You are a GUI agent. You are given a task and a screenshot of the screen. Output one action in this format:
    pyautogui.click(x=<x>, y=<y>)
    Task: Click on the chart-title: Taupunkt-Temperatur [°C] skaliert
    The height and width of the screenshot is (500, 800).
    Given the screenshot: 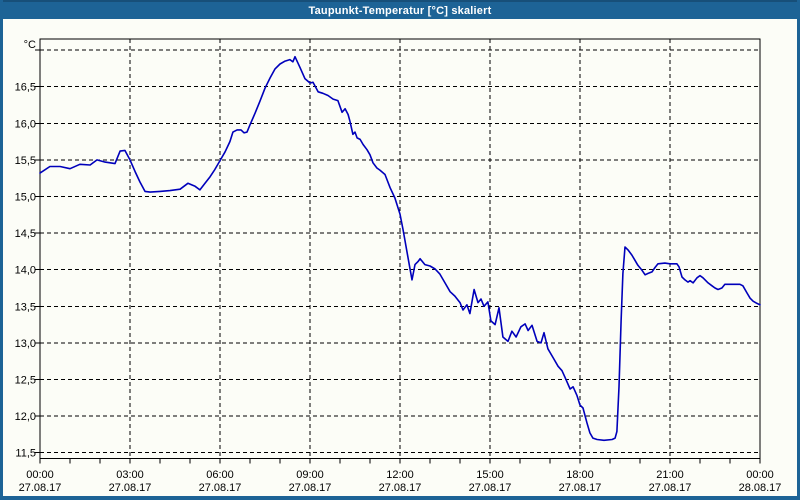 What is the action you would take?
    pyautogui.click(x=400, y=10)
    